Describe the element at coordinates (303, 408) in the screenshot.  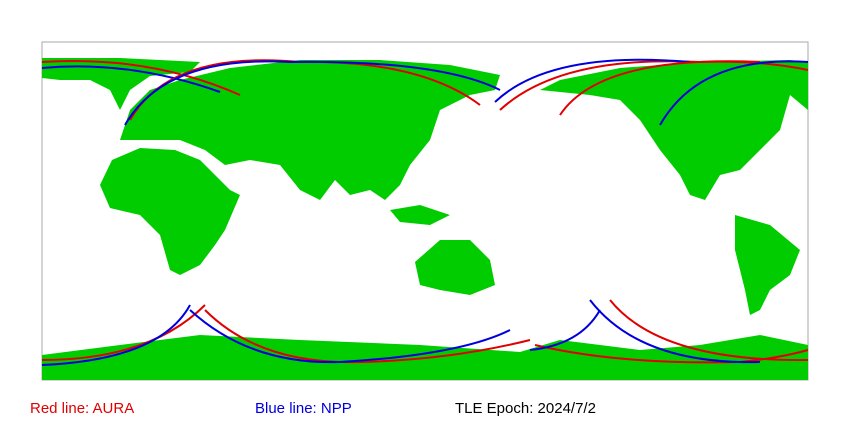
I see `legend-blue: Blue line: NPP` at that location.